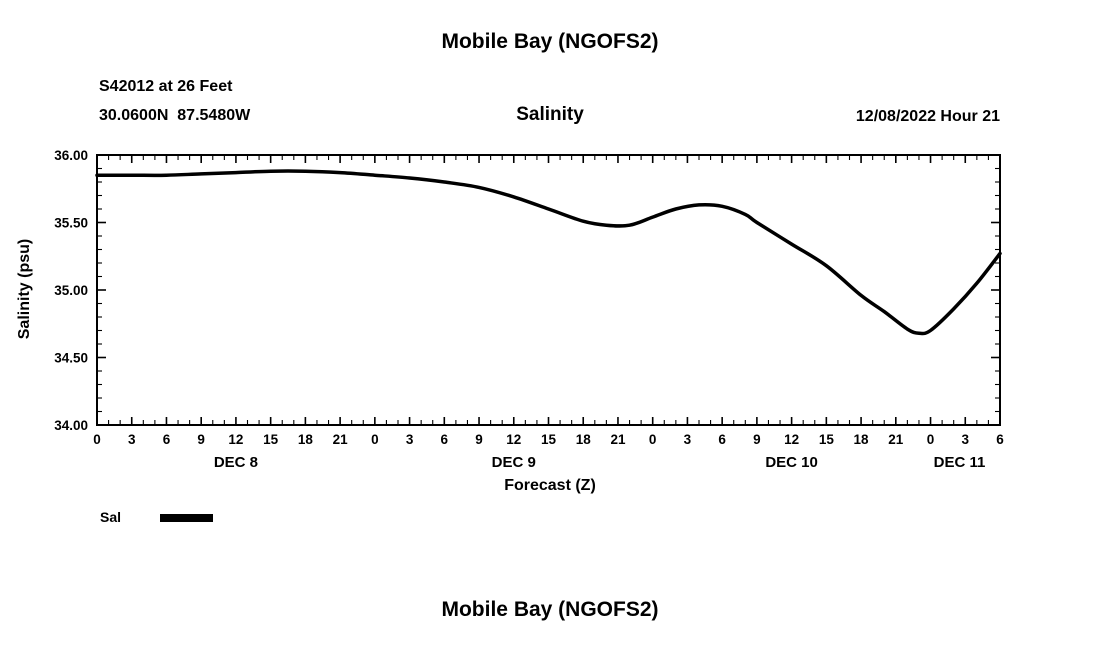 Image resolution: width=1100 pixels, height=650 pixels. Describe the element at coordinates (550, 485) in the screenshot. I see `x-axis-label: Forecast (Z)` at that location.